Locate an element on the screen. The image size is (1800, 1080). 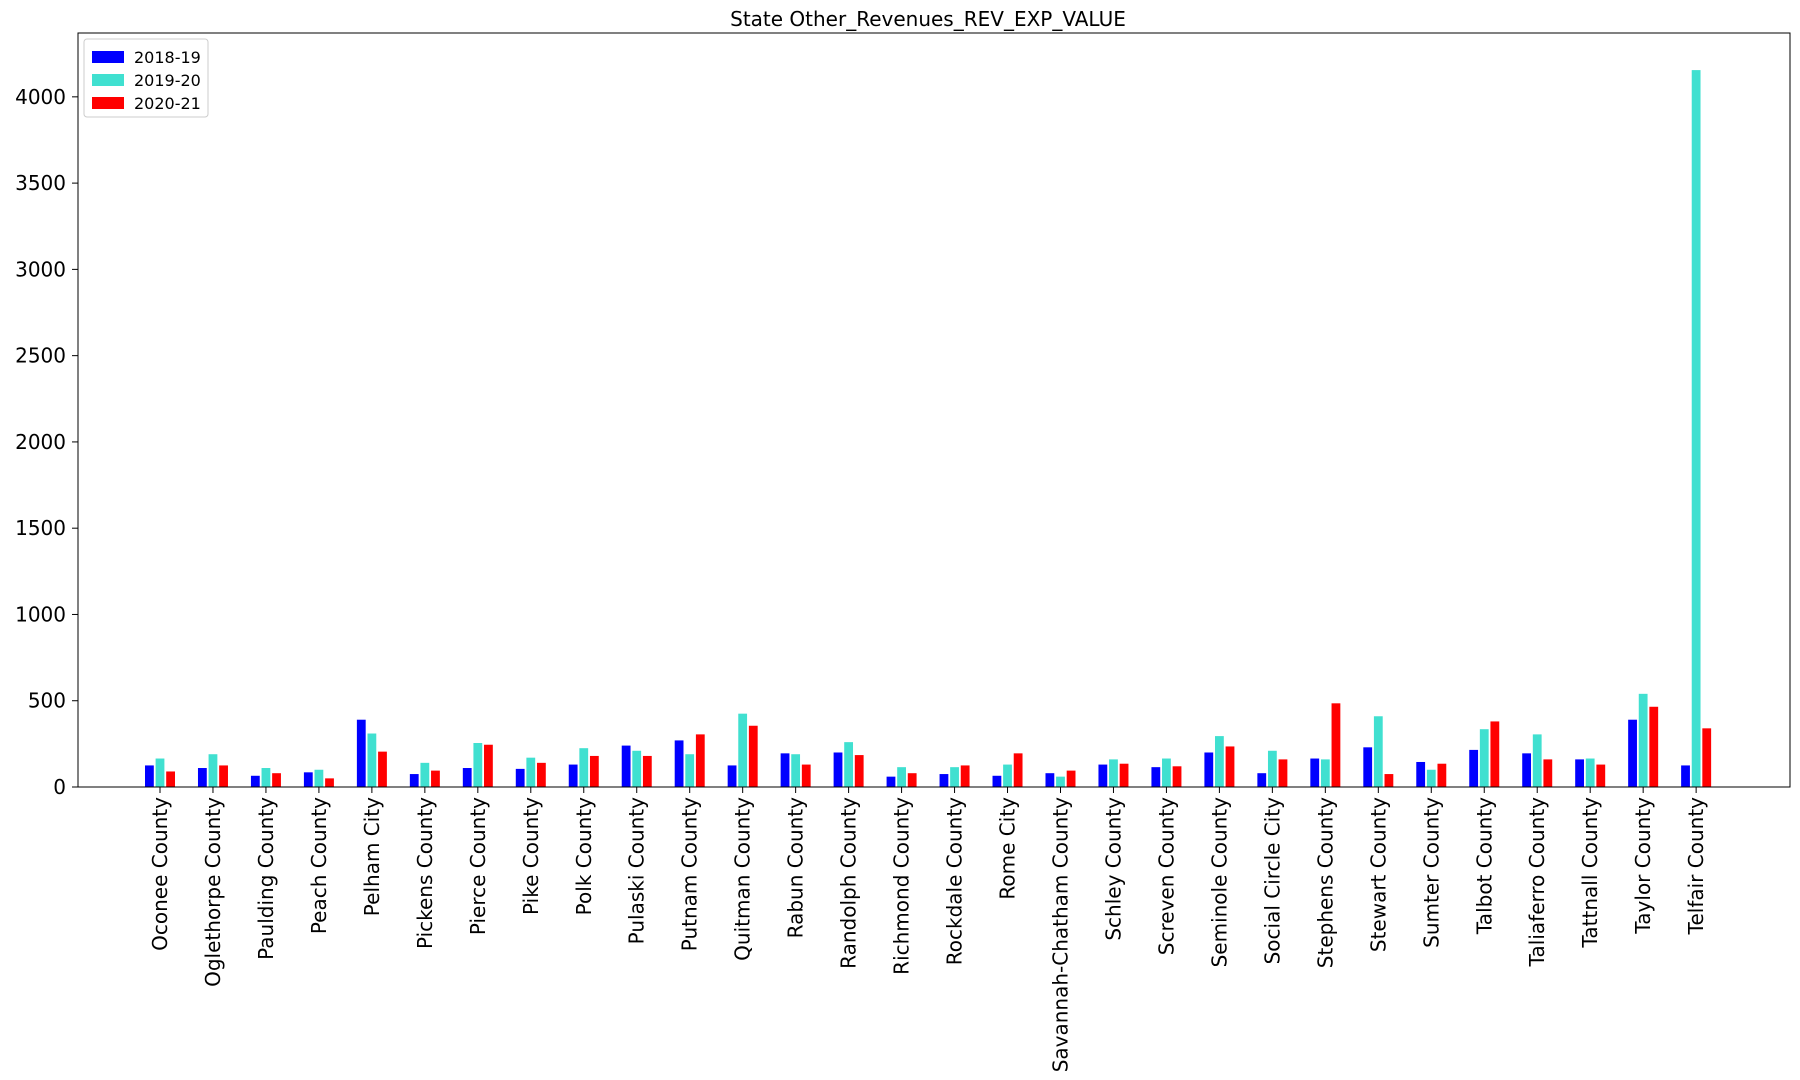
x-tick-label: Pierce County is located at coordinates (478, 866).